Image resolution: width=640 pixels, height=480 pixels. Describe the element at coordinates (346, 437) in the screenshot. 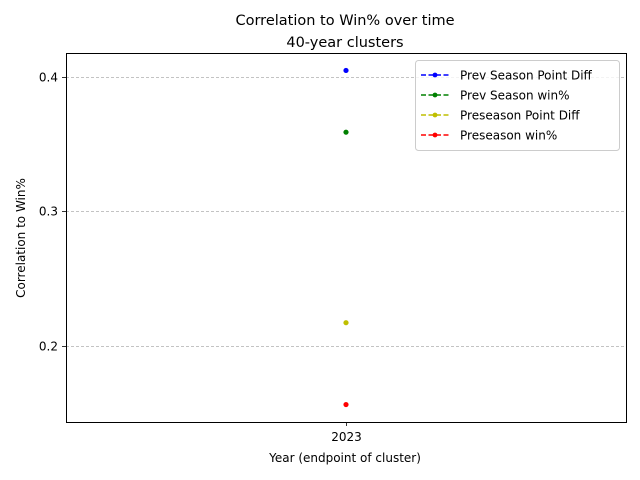

I see `x-tick-label: 2023` at that location.